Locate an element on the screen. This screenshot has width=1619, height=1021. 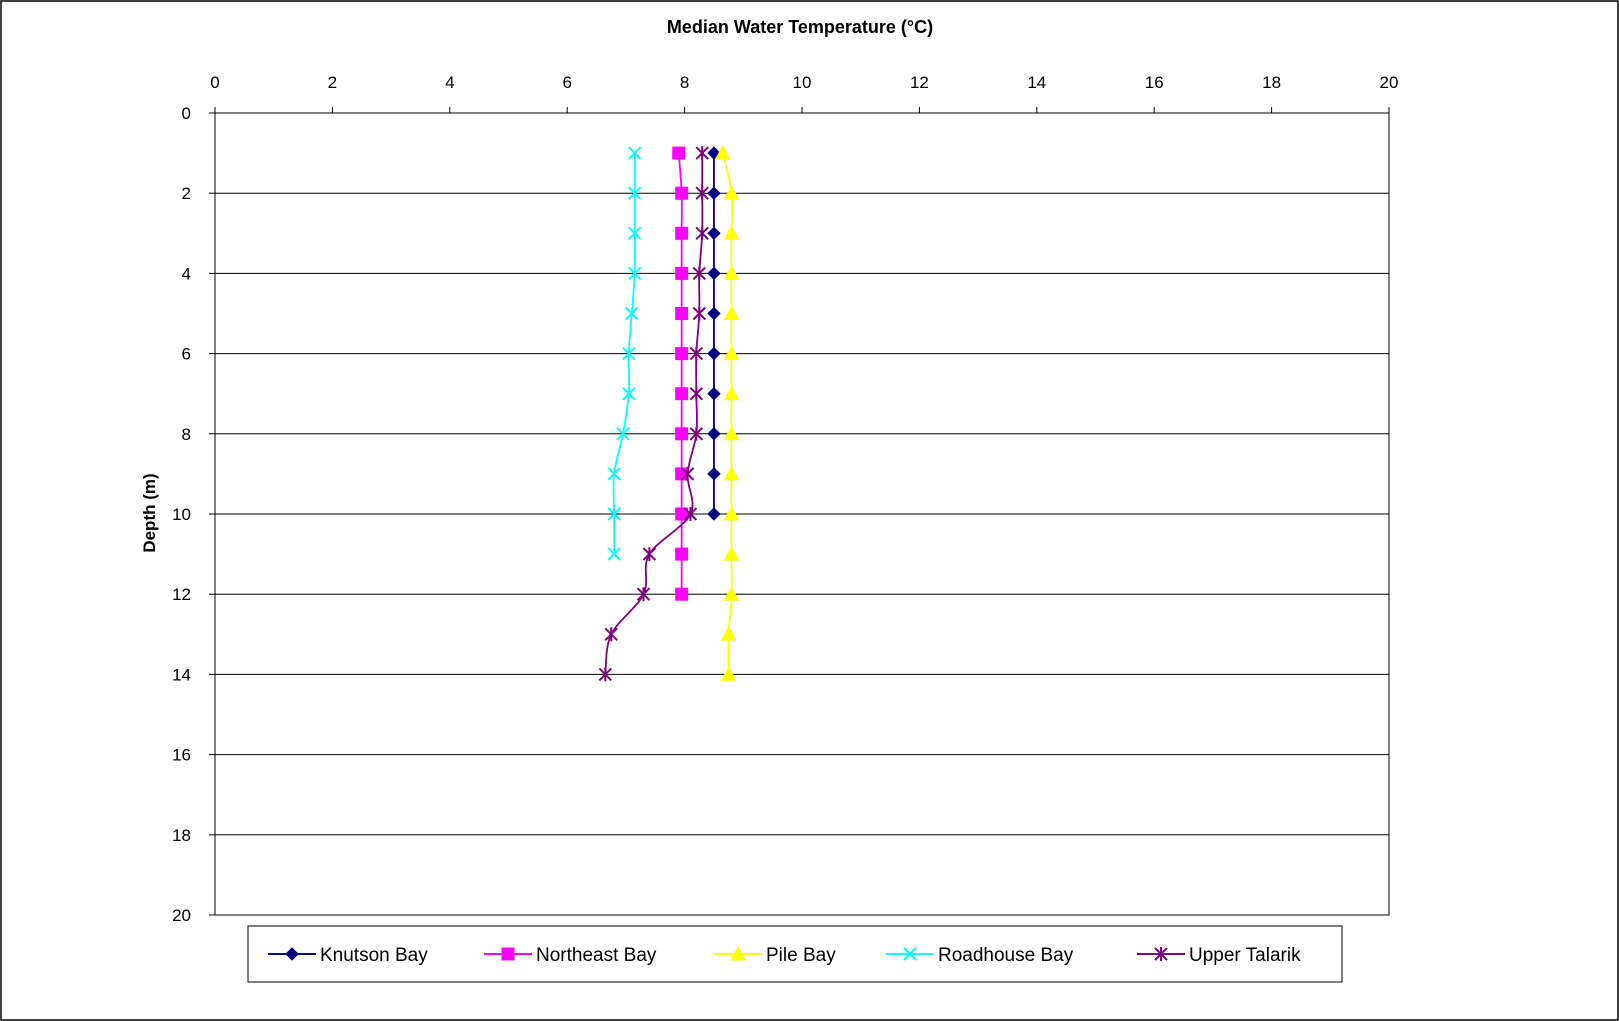
x-tick-label: 16 is located at coordinates (1154, 82).